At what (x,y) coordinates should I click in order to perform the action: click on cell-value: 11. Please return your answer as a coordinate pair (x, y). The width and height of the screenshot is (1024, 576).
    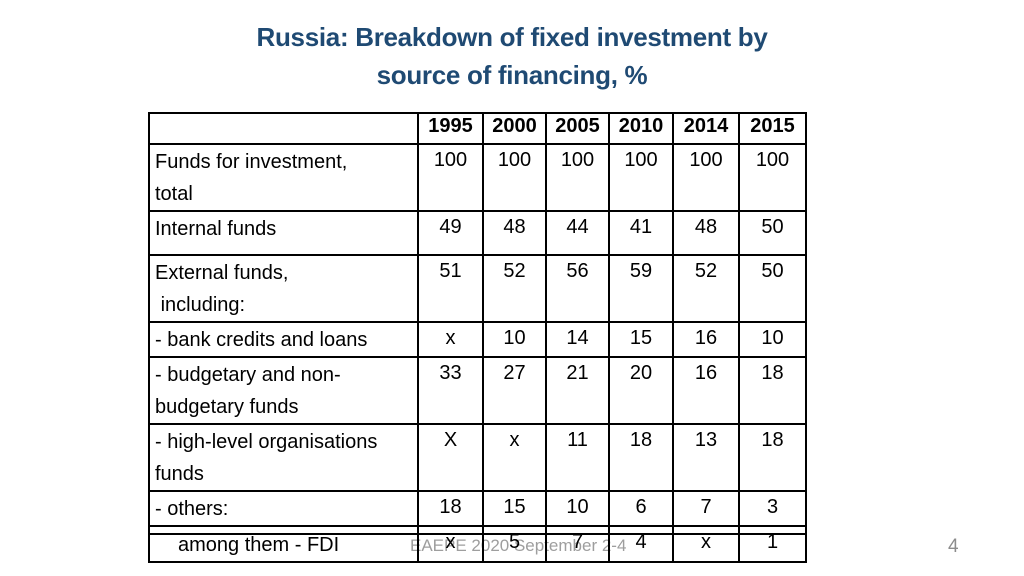
    Looking at the image, I should click on (577, 457).